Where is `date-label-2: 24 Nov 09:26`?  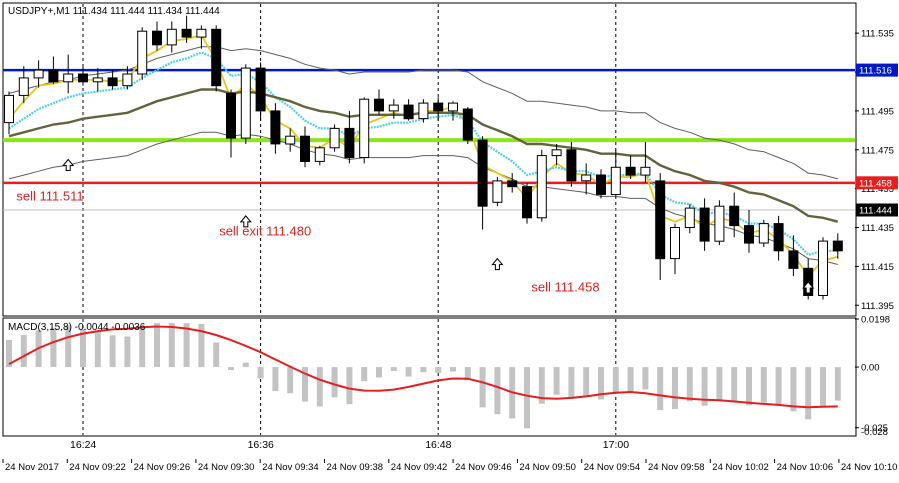
date-label-2: 24 Nov 09:26 is located at coordinates (162, 467).